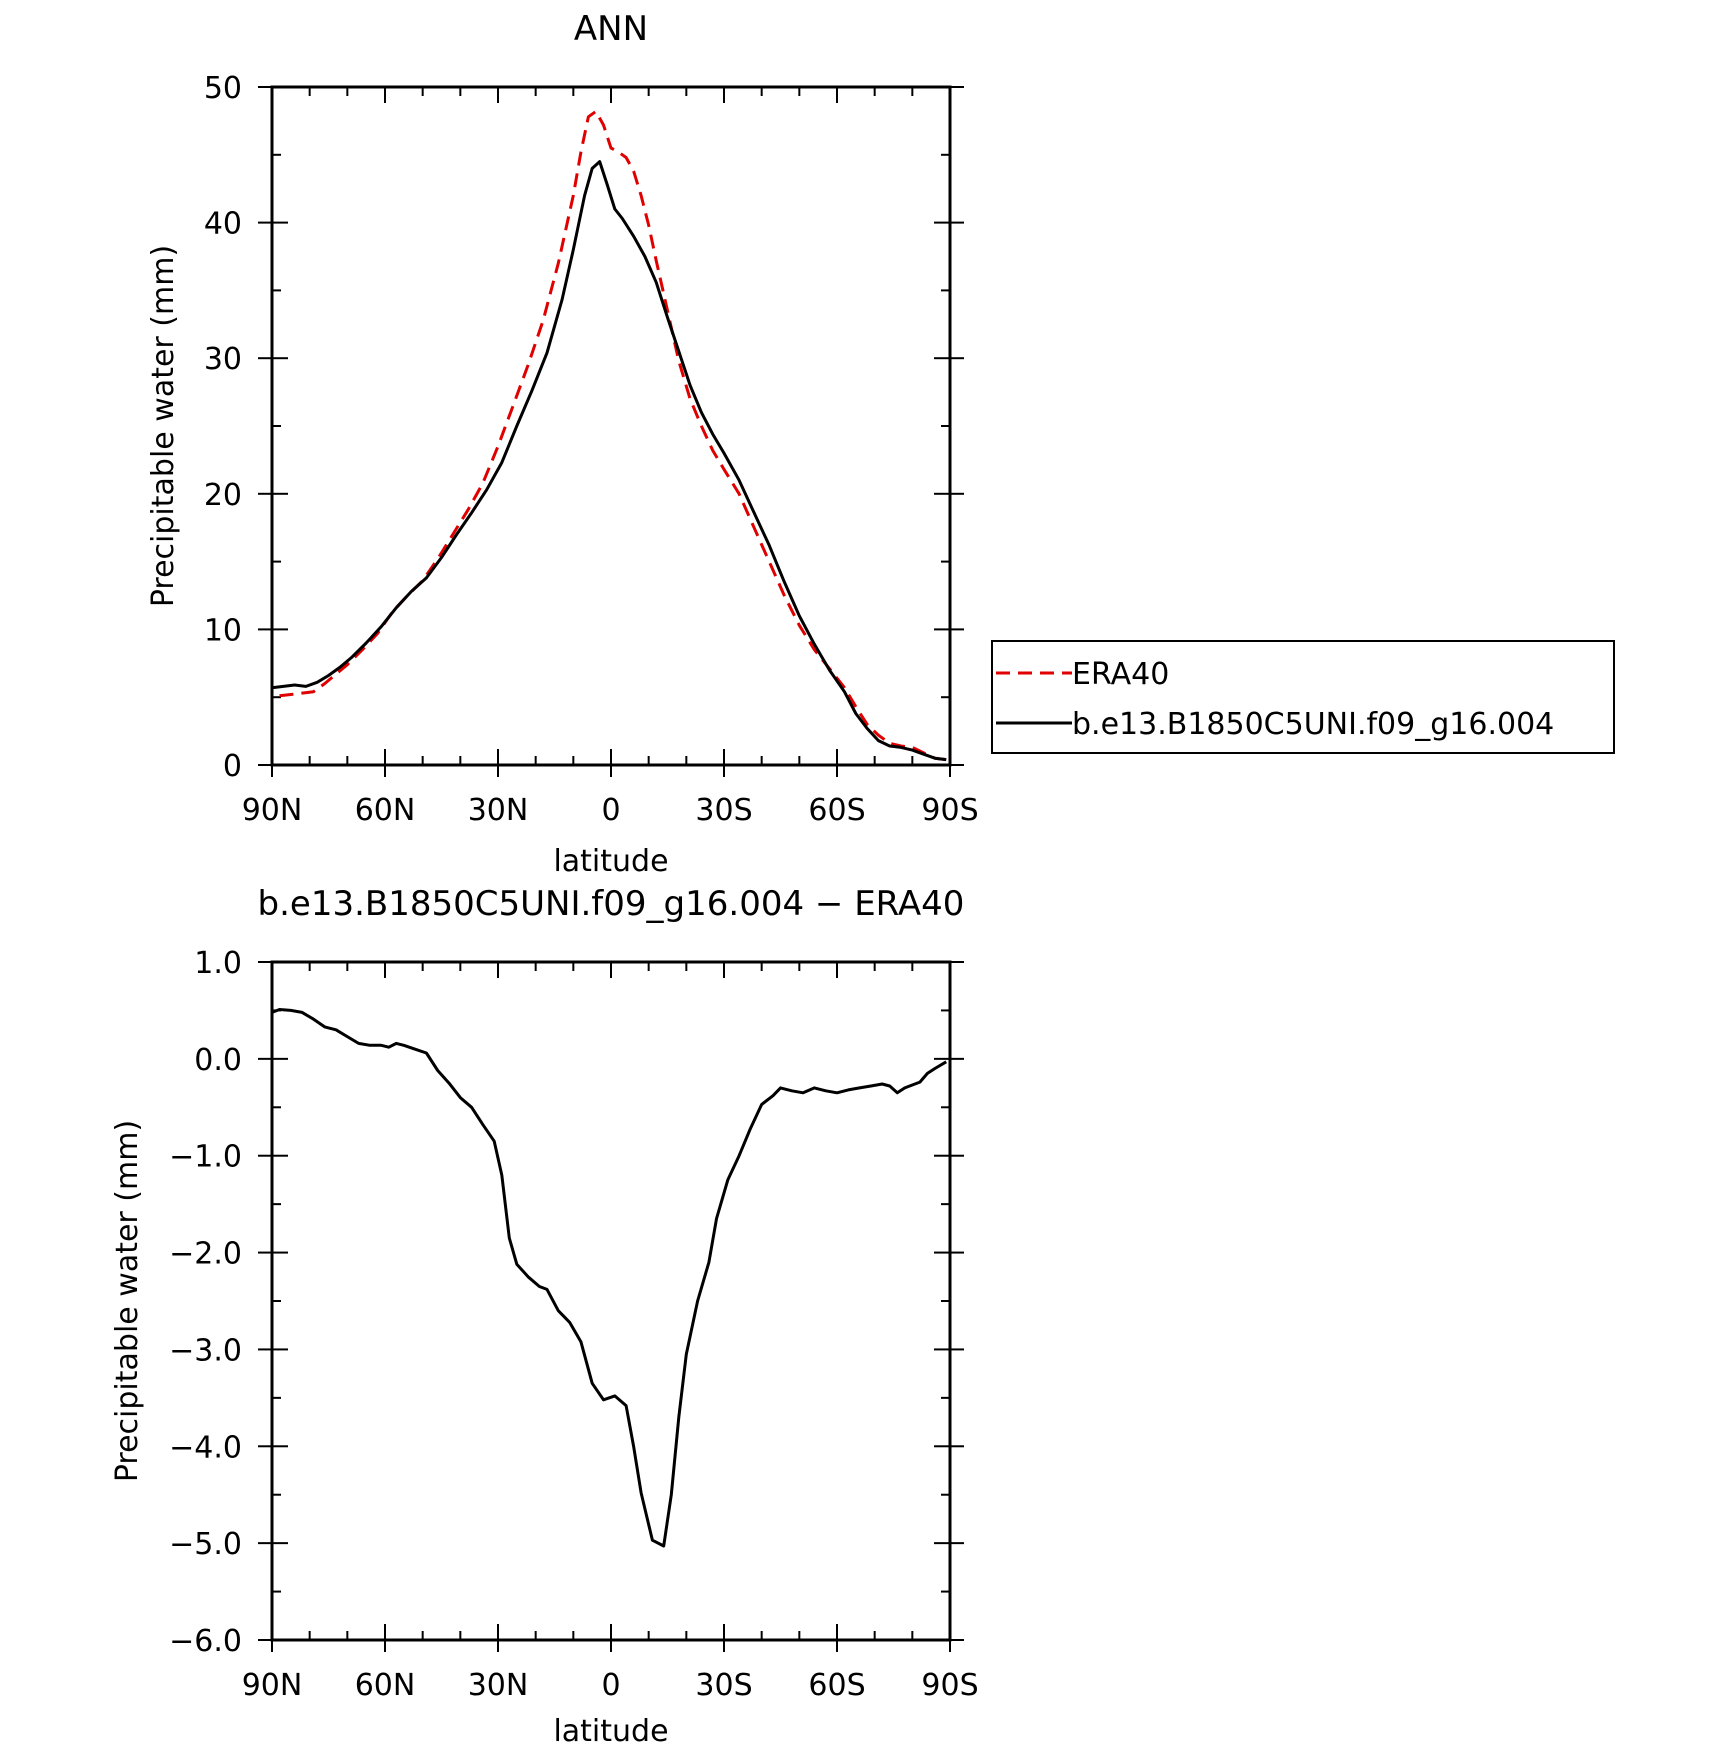 The width and height of the screenshot is (1710, 1745). I want to click on legend: ERA40 b.e13.B1850C5UNI.f09_g16.004, so click(1303, 697).